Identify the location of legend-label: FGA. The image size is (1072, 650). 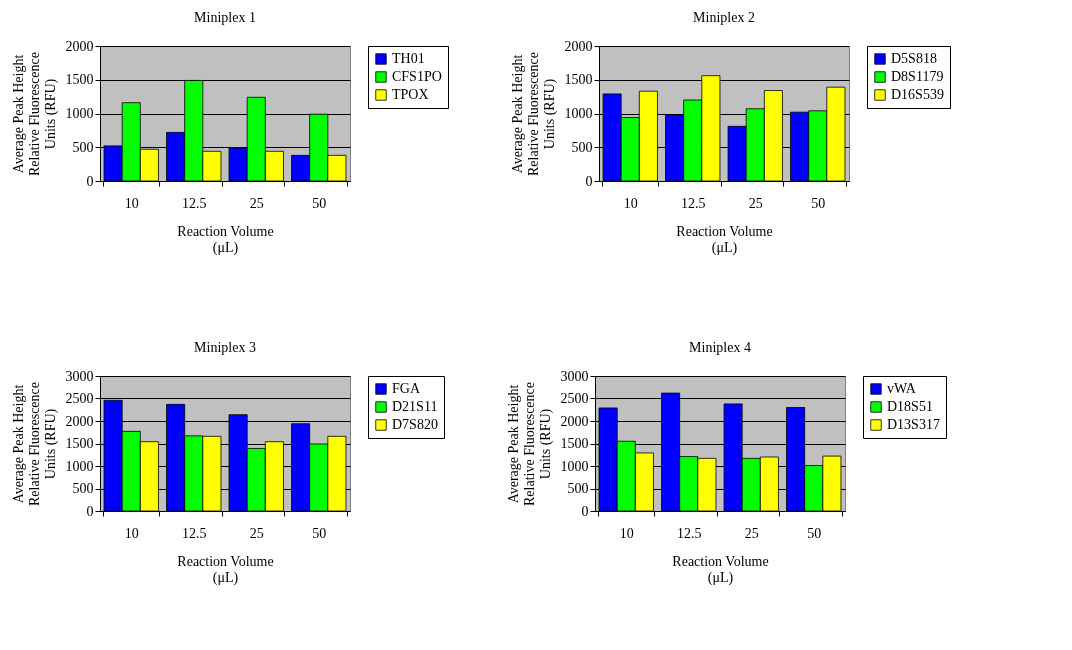
(406, 388).